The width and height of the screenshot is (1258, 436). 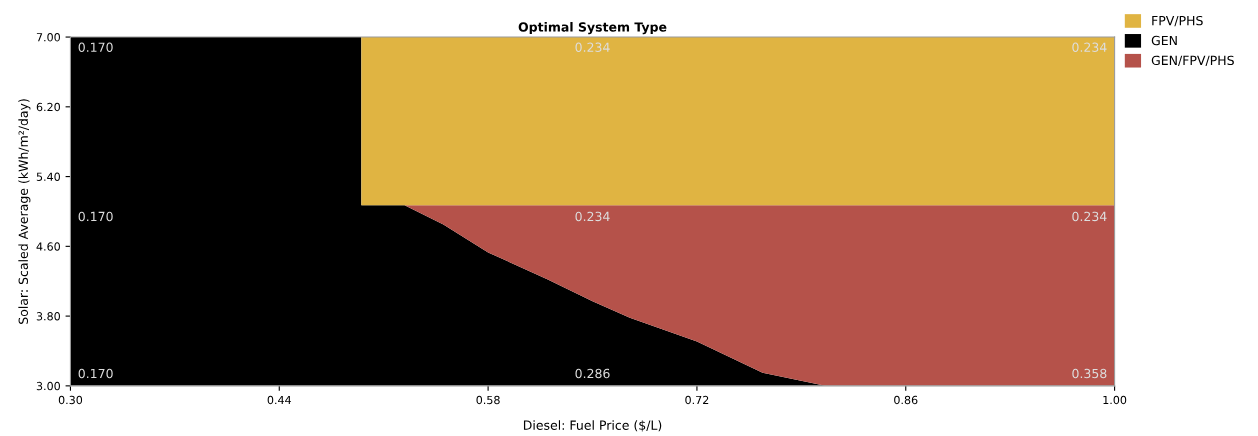 I want to click on y-tick-label: 3.80, so click(x=48, y=316).